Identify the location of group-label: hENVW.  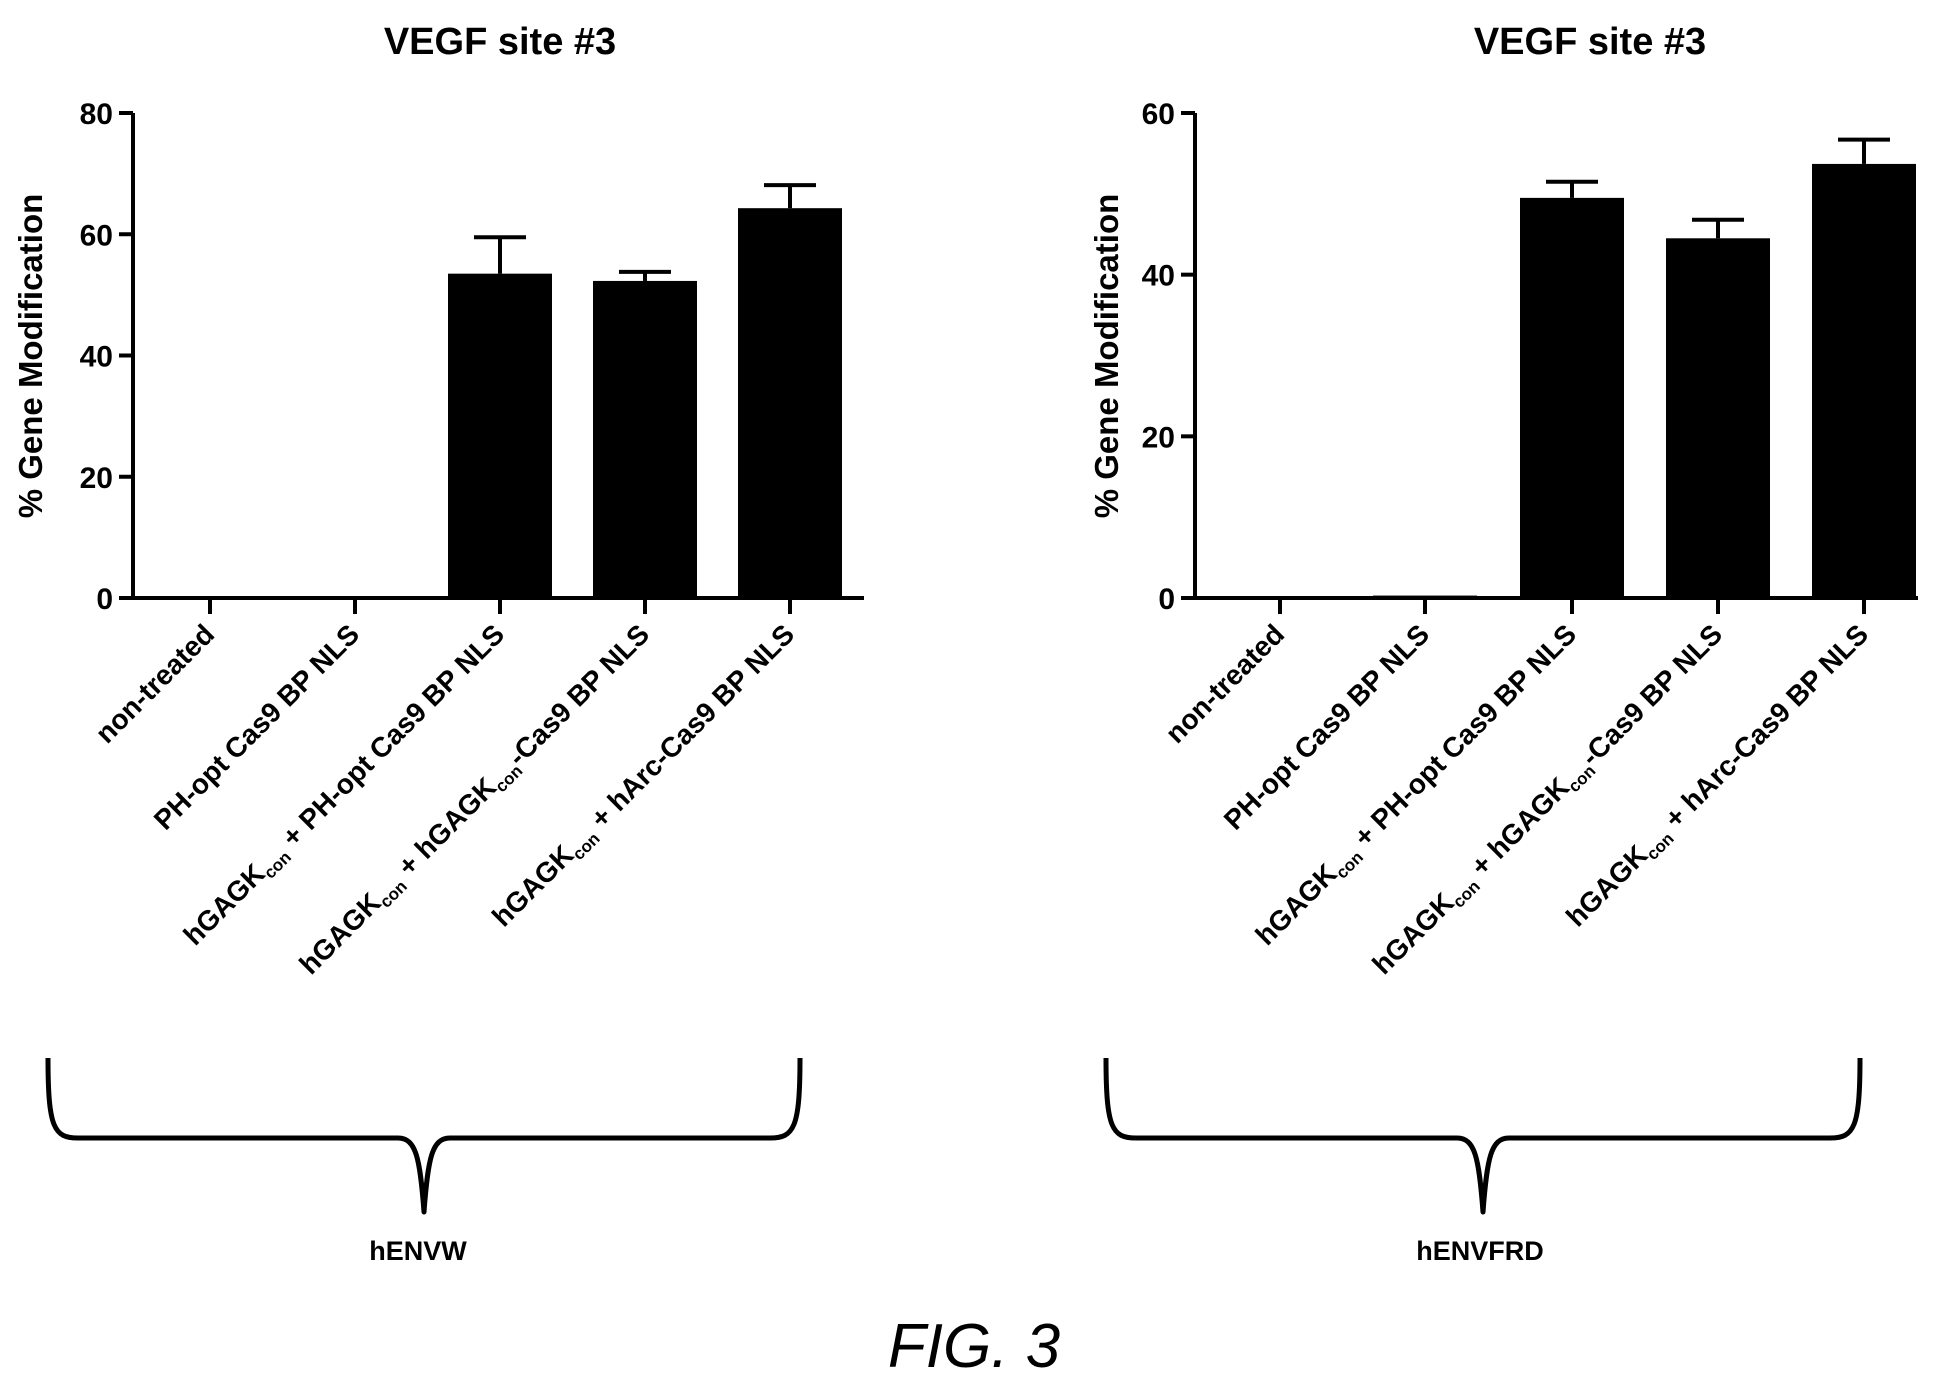
(418, 1251).